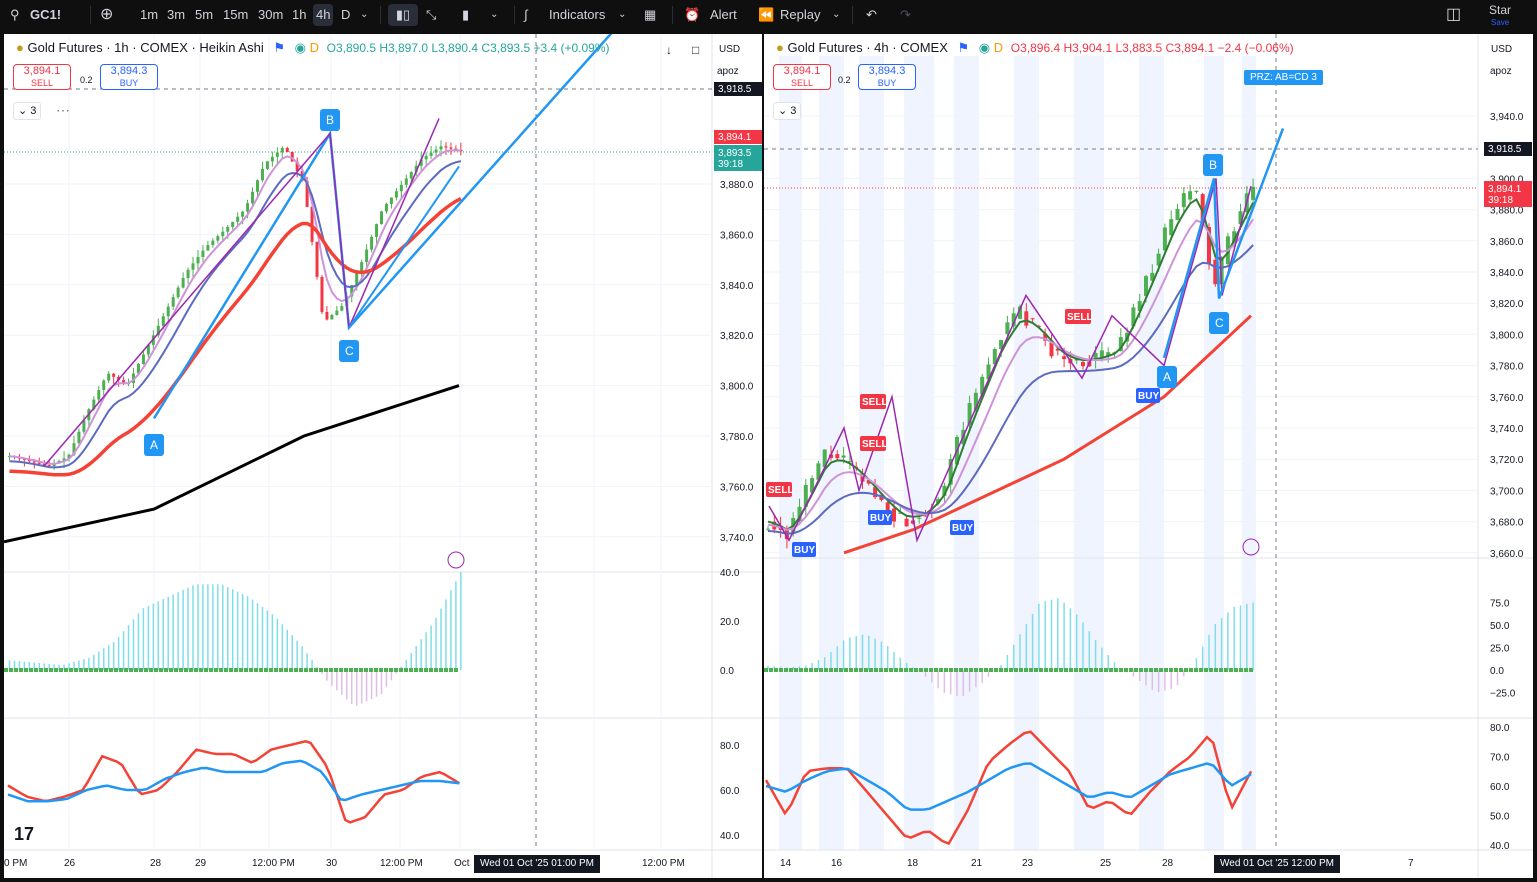 This screenshot has height=882, width=1537. Describe the element at coordinates (403, 15) in the screenshot. I see `candles-icon: ▮▯` at that location.